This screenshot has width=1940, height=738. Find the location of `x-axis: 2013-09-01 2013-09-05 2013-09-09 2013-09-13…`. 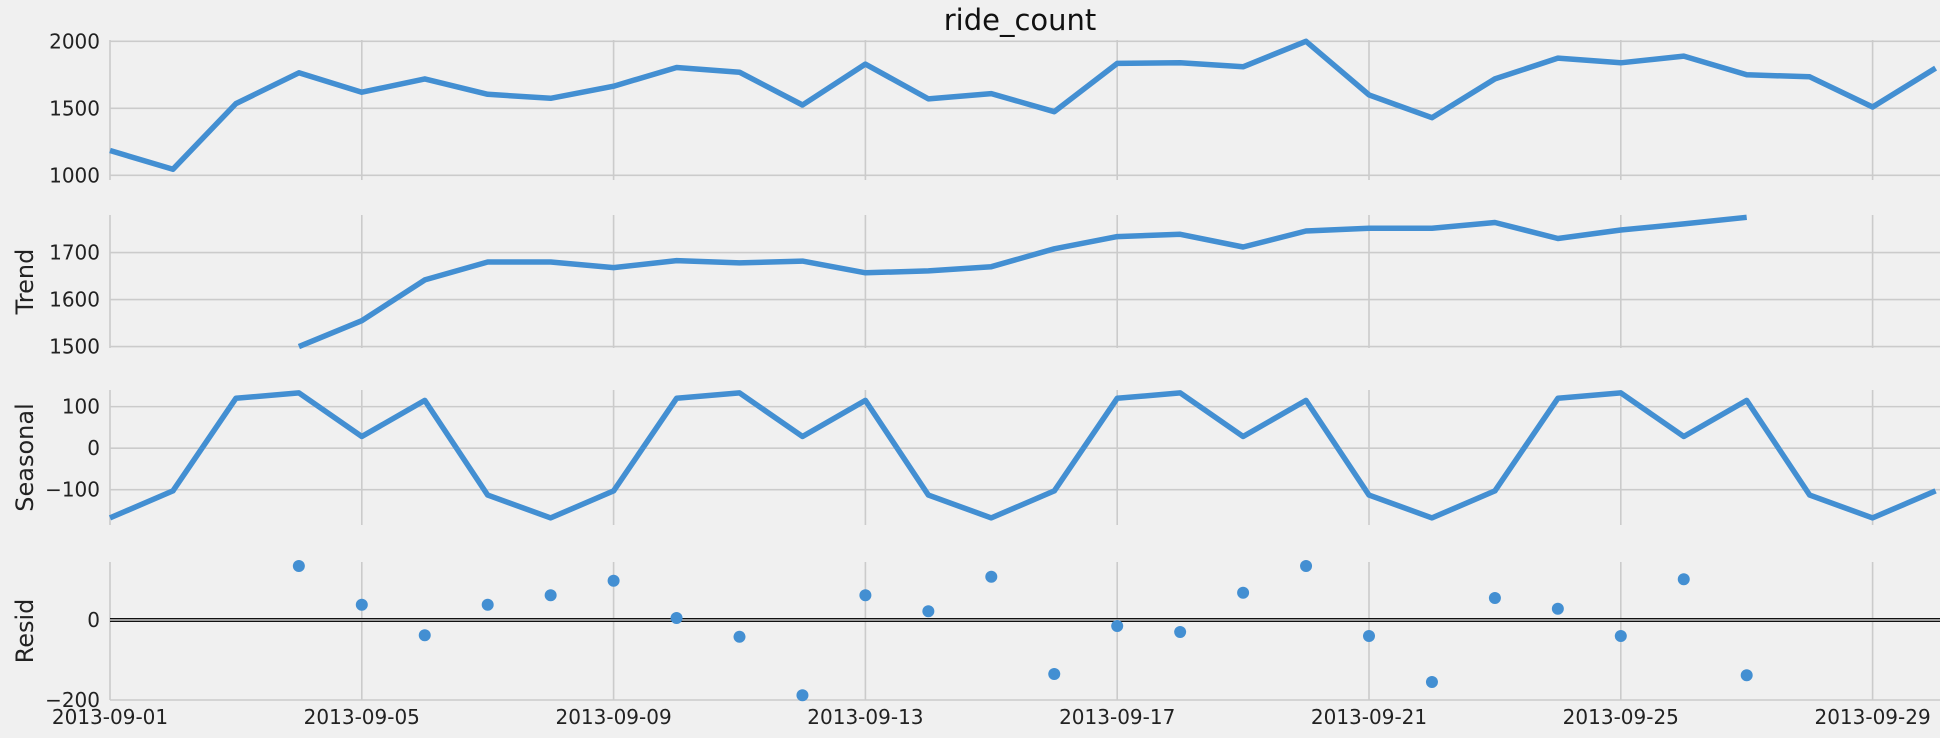

x-axis: 2013-09-01 2013-09-05 2013-09-09 2013-09-13… is located at coordinates (991, 717).